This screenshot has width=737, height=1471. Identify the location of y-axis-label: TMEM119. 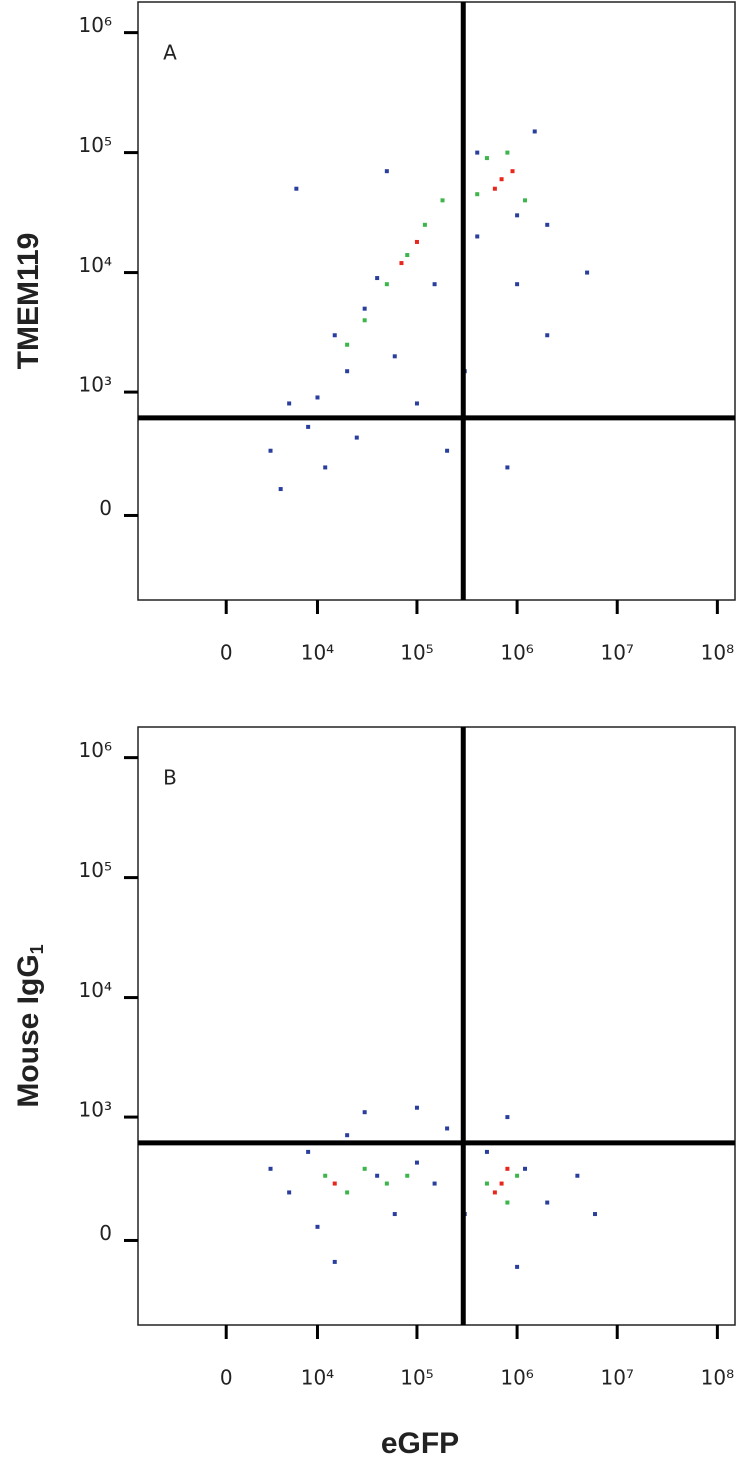
(28, 301).